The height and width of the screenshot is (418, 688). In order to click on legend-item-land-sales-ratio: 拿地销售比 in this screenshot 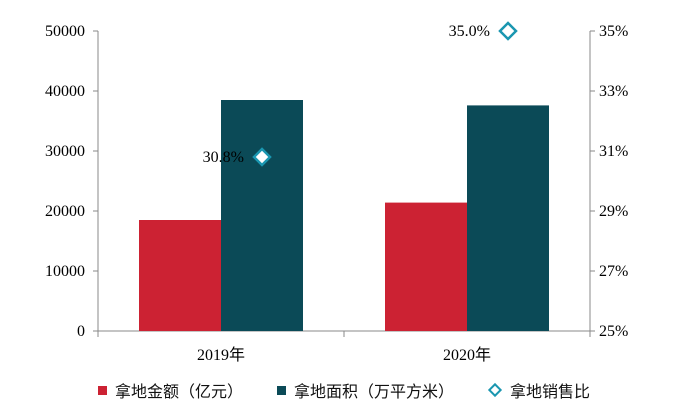, I will do `click(539, 390)`.